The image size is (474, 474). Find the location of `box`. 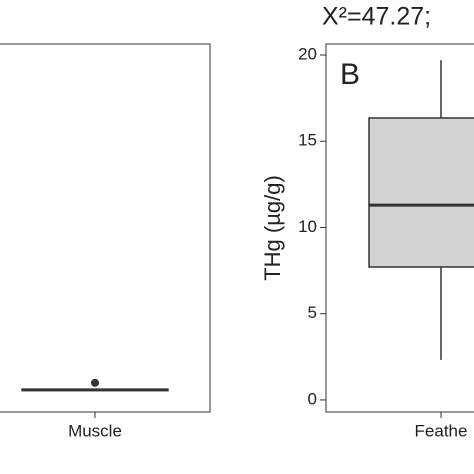

box is located at coordinates (421, 192).